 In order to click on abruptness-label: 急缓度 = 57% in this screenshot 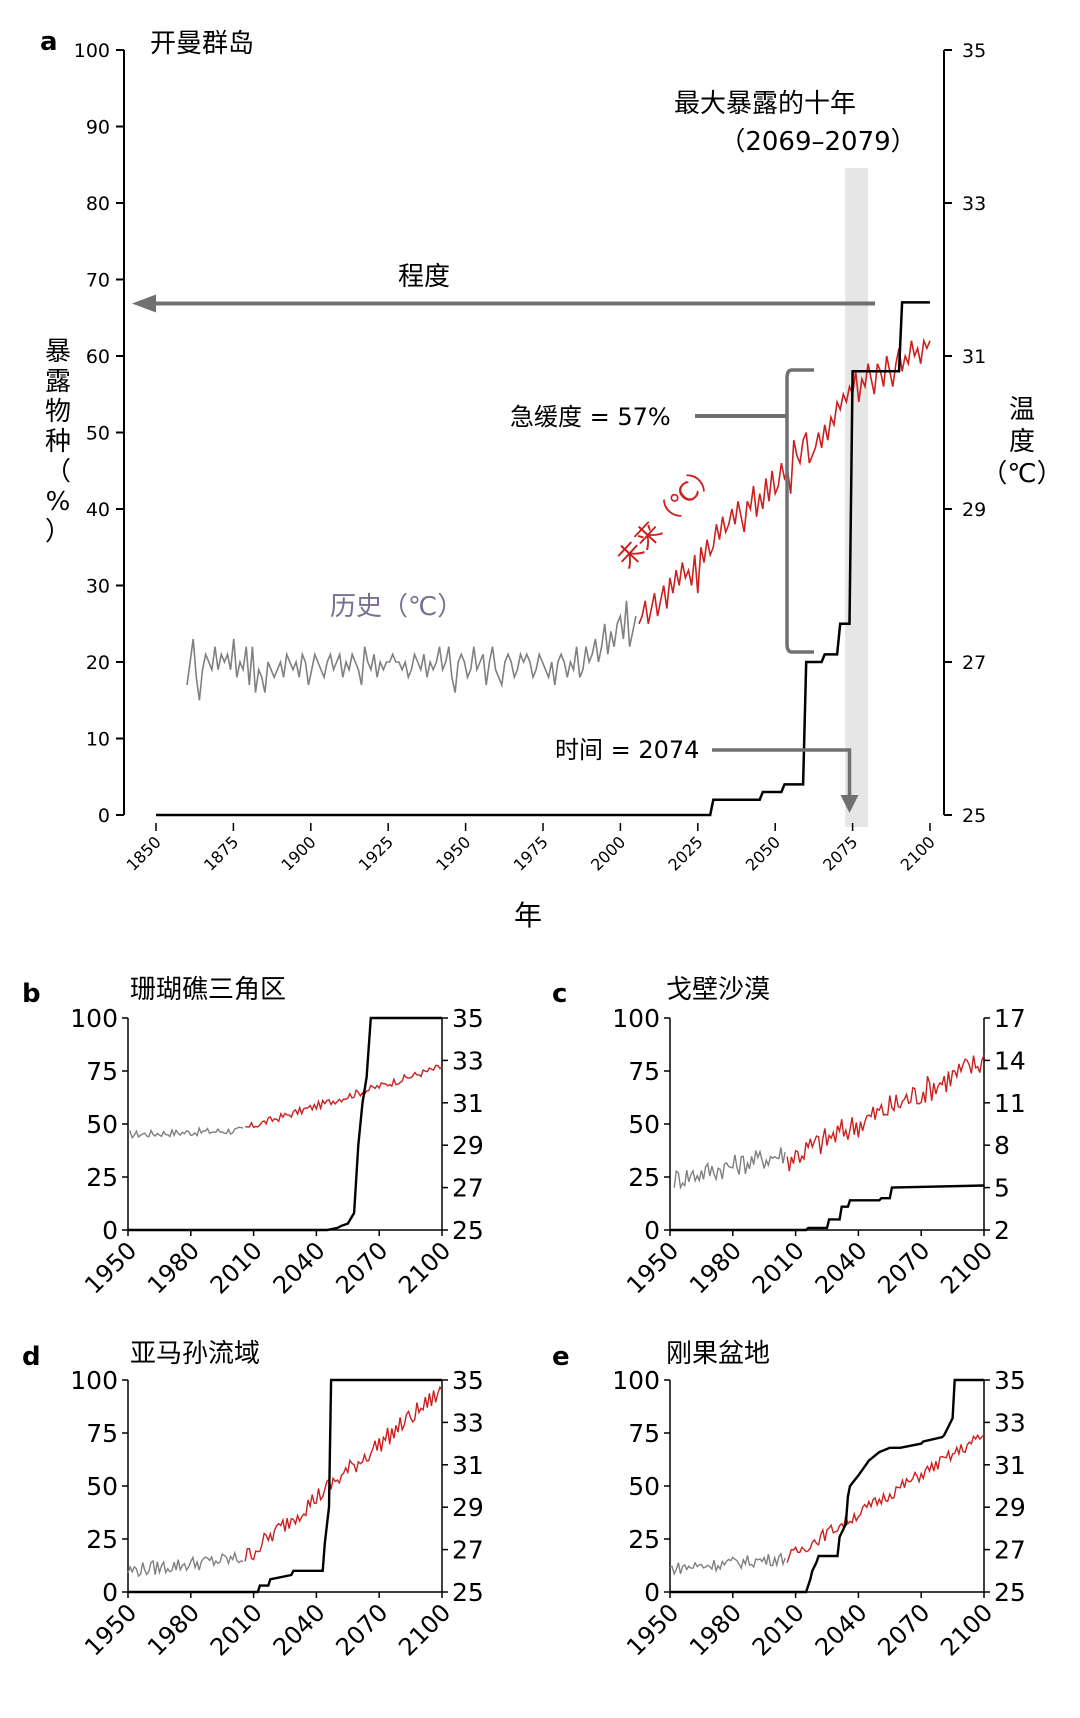, I will do `click(590, 417)`.